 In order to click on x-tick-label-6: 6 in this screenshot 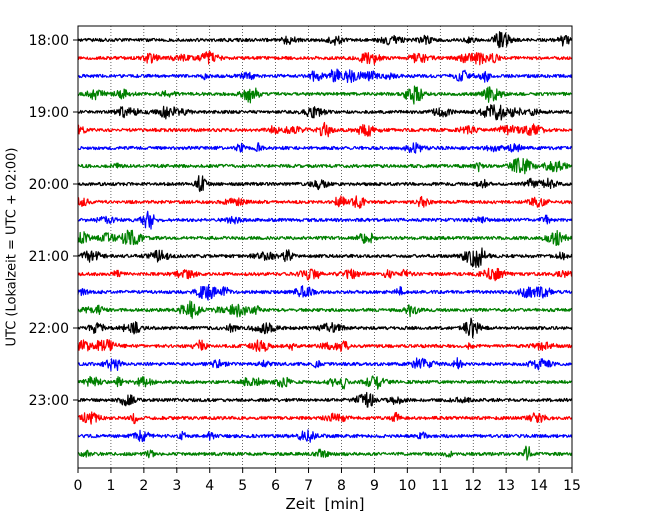, I will do `click(275, 486)`.